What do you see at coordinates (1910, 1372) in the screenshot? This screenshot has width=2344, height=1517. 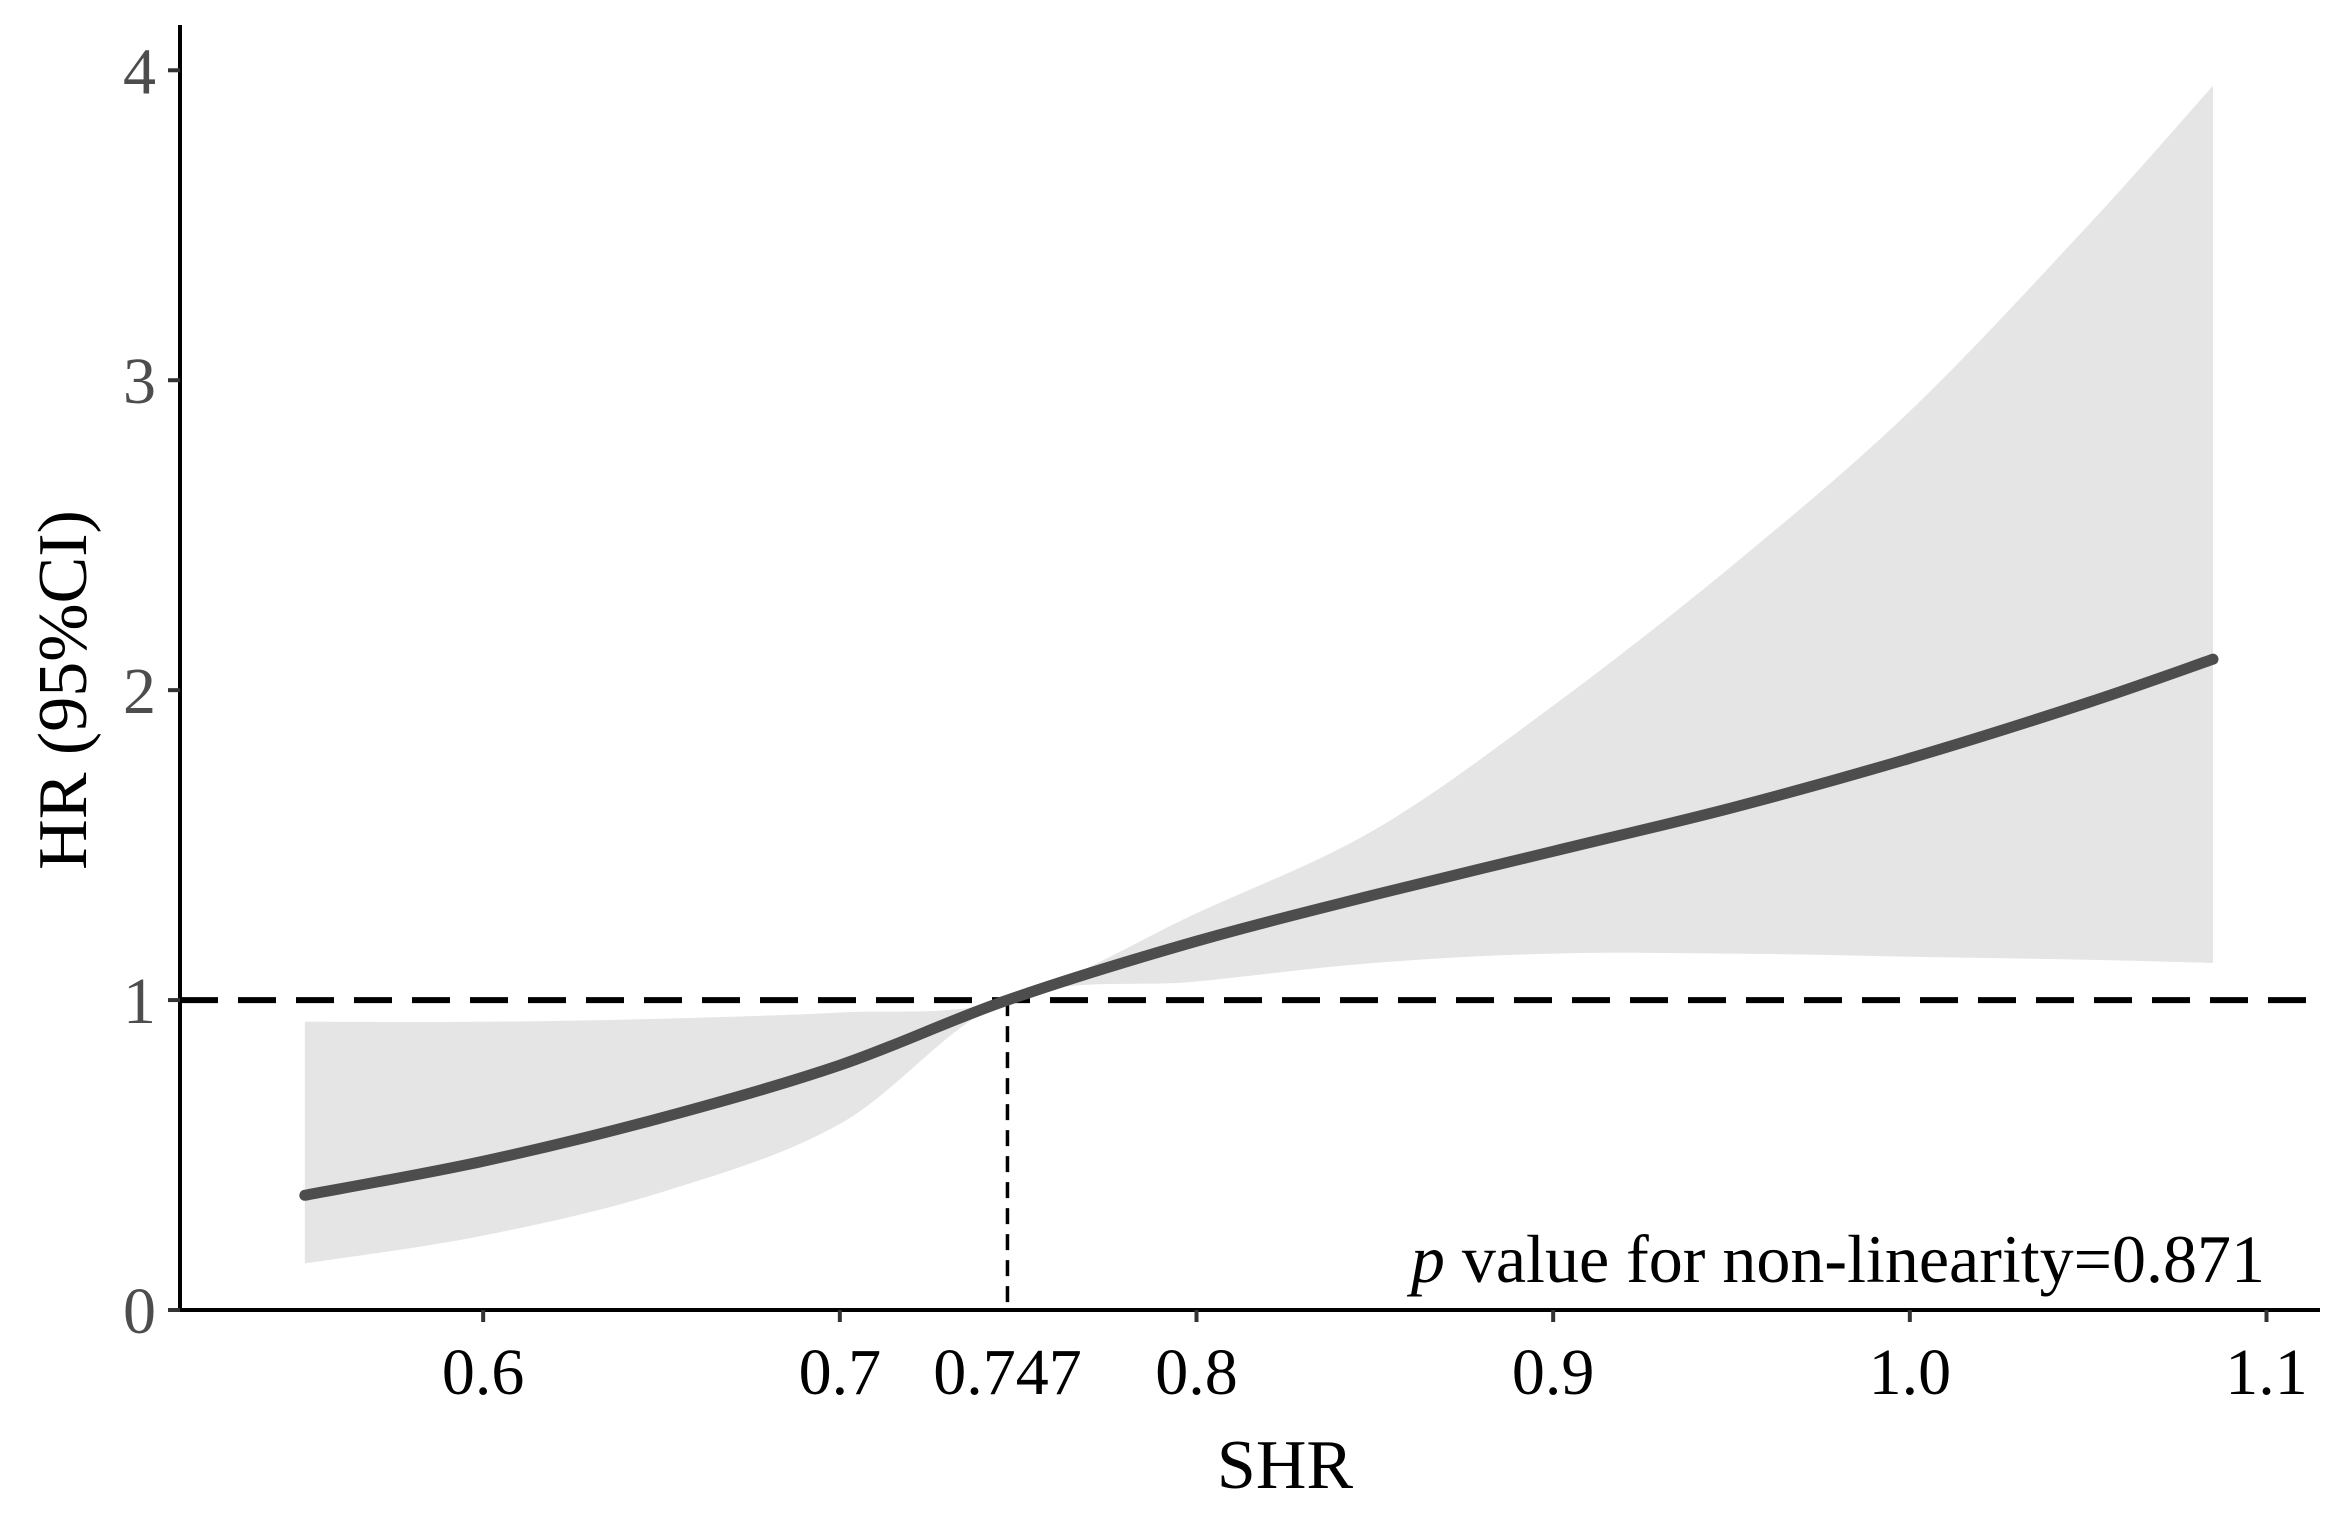 I see `x-tick-label: 1.0` at bounding box center [1910, 1372].